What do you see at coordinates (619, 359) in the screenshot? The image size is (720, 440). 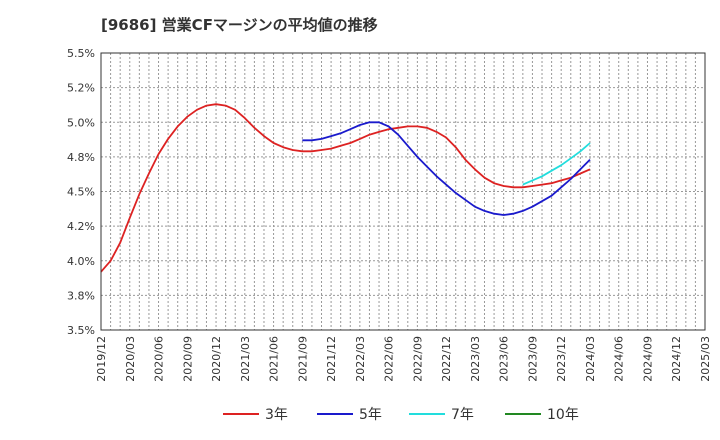 I see `x-tick-label: 2024/06` at bounding box center [619, 359].